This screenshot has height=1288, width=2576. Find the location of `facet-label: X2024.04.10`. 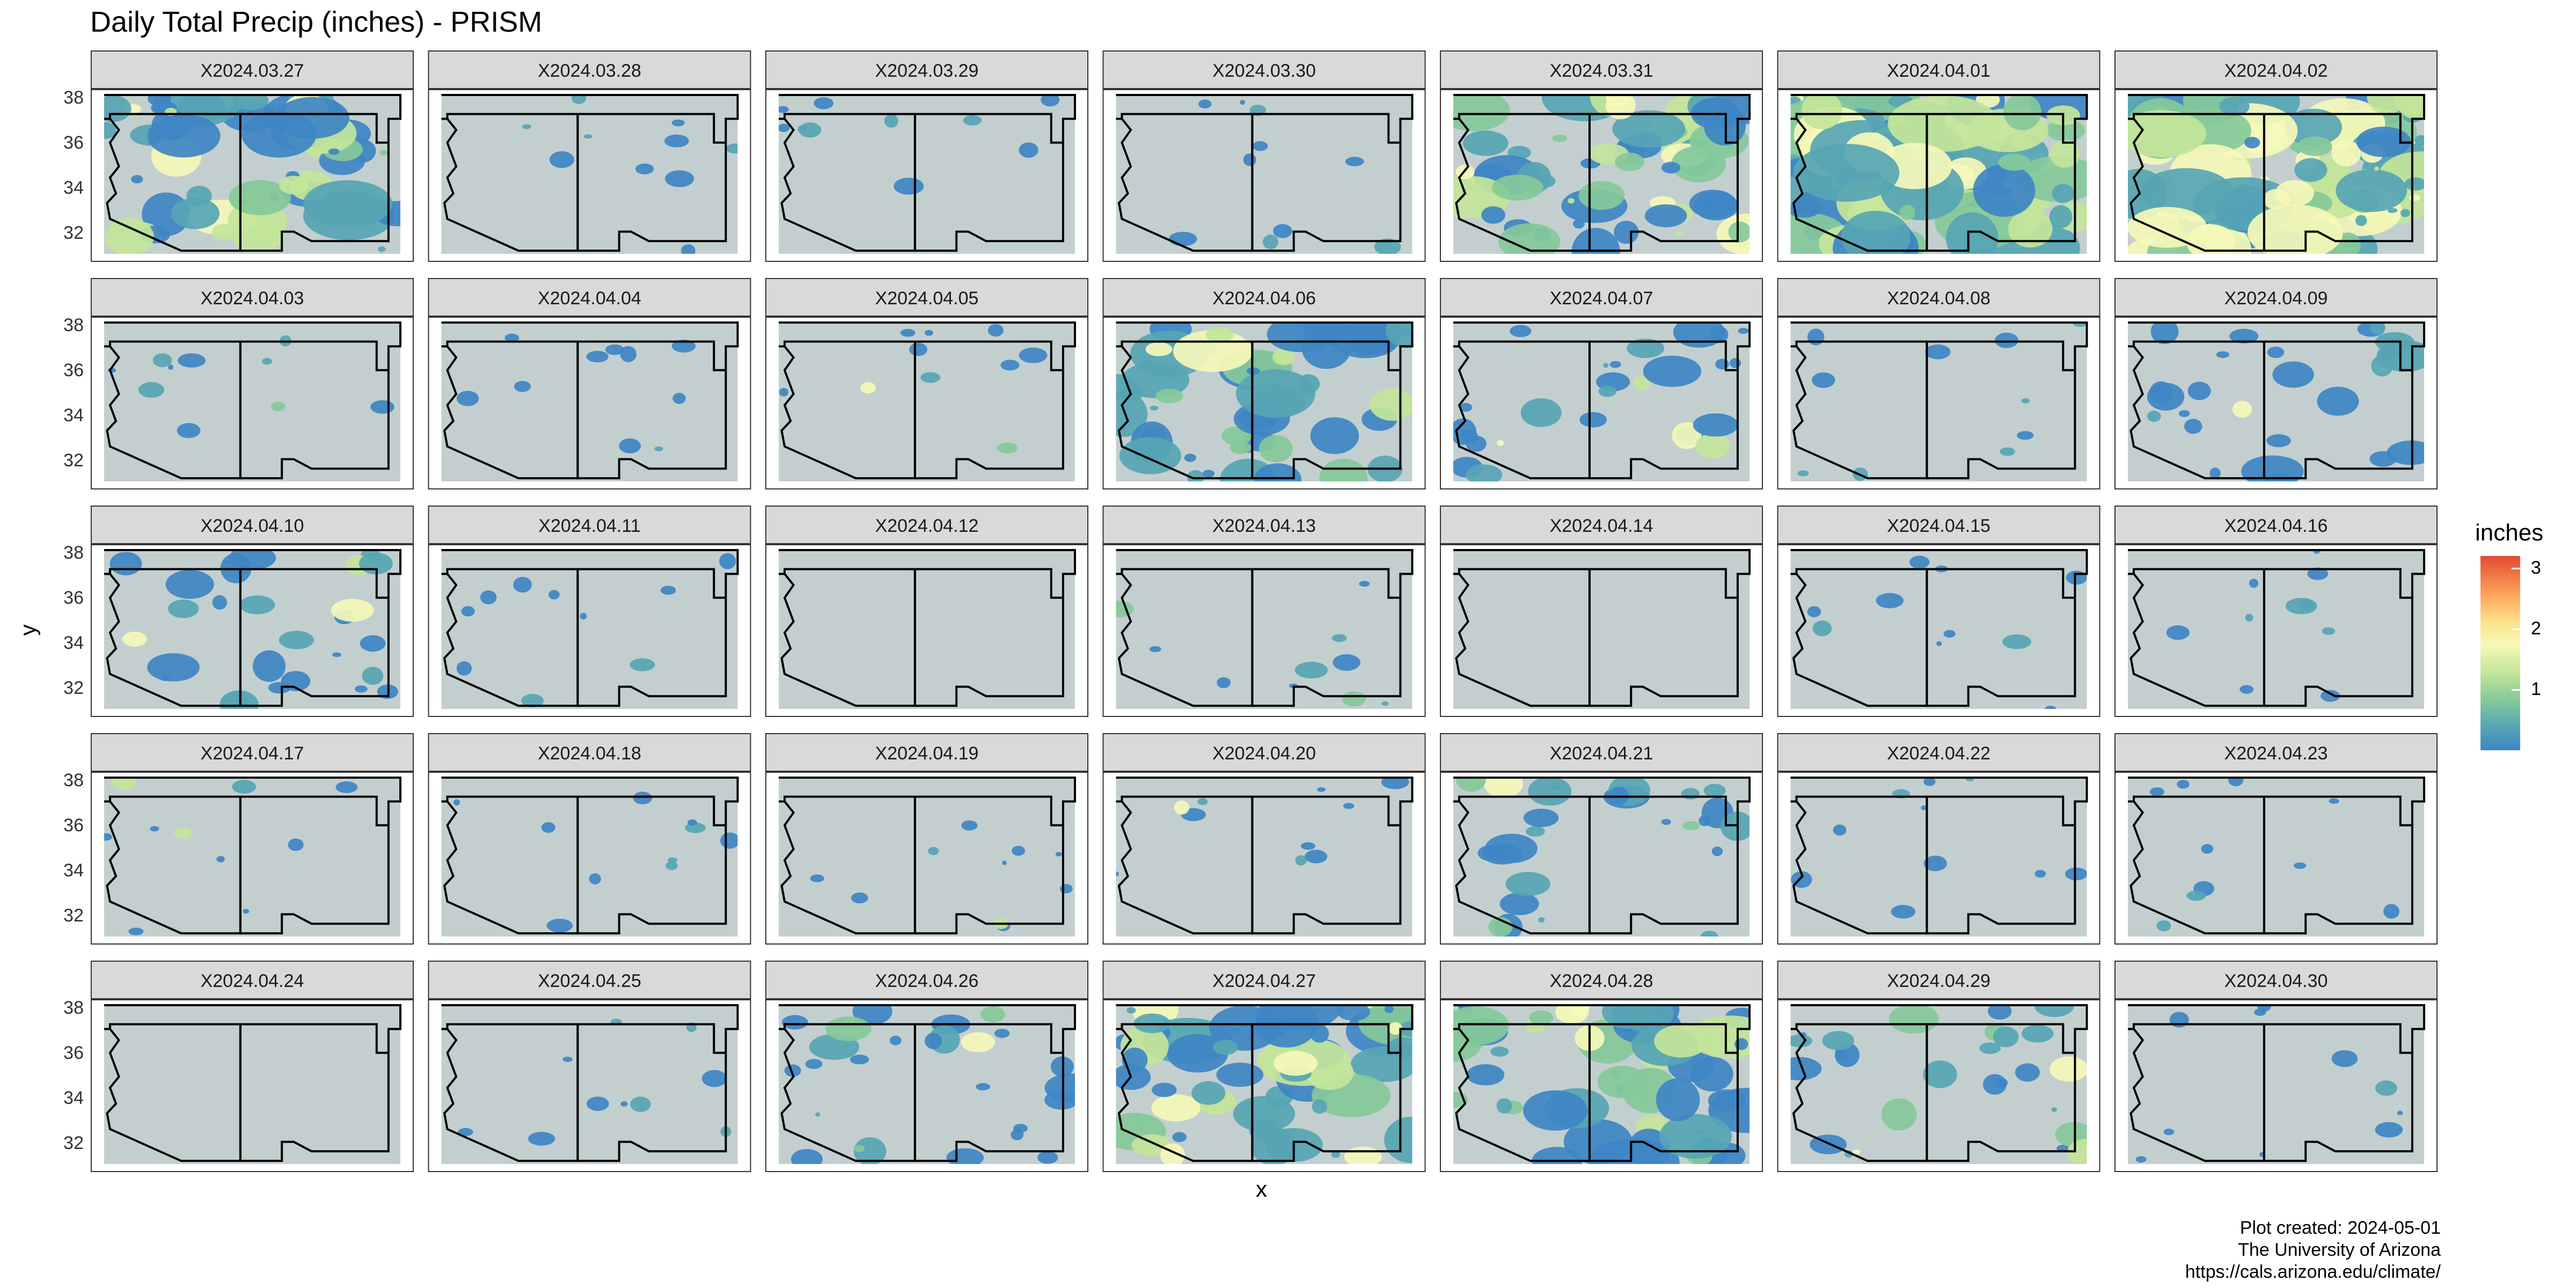

facet-label: X2024.04.10 is located at coordinates (252, 526).